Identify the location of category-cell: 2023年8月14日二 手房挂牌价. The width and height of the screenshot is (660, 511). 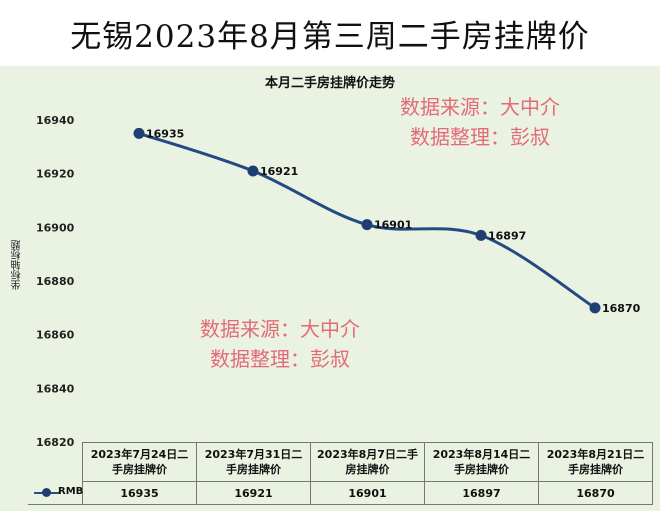
(481, 462).